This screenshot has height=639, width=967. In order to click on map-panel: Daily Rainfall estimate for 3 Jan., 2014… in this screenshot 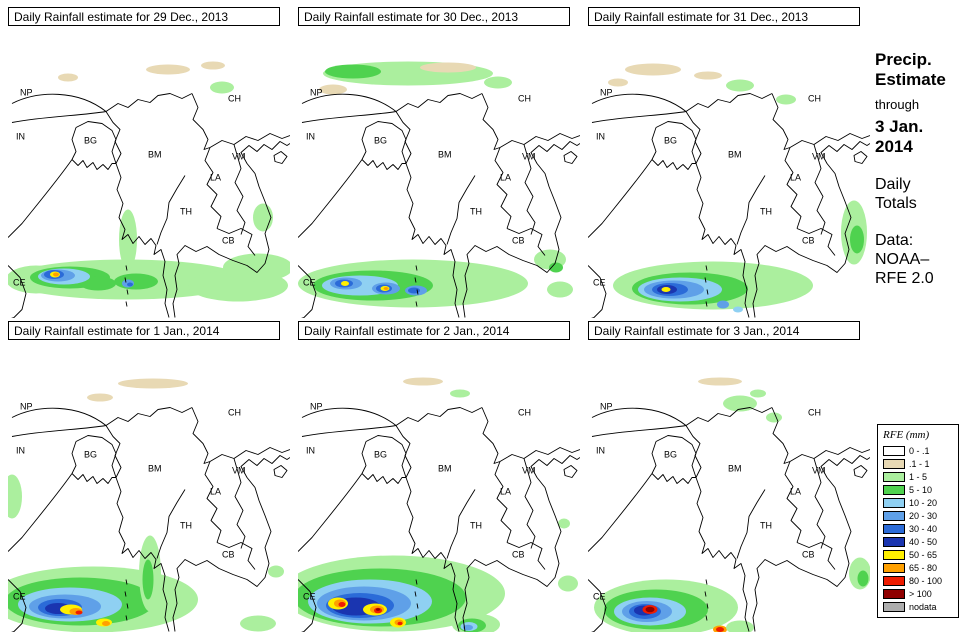, I will do `click(729, 477)`.